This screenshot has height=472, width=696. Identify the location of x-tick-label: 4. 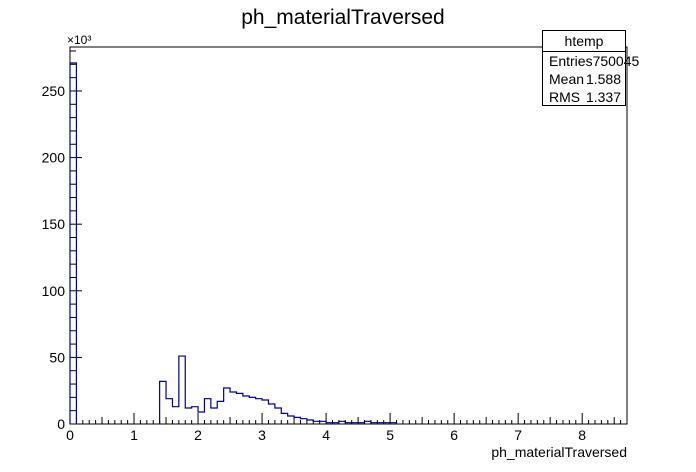
(326, 435).